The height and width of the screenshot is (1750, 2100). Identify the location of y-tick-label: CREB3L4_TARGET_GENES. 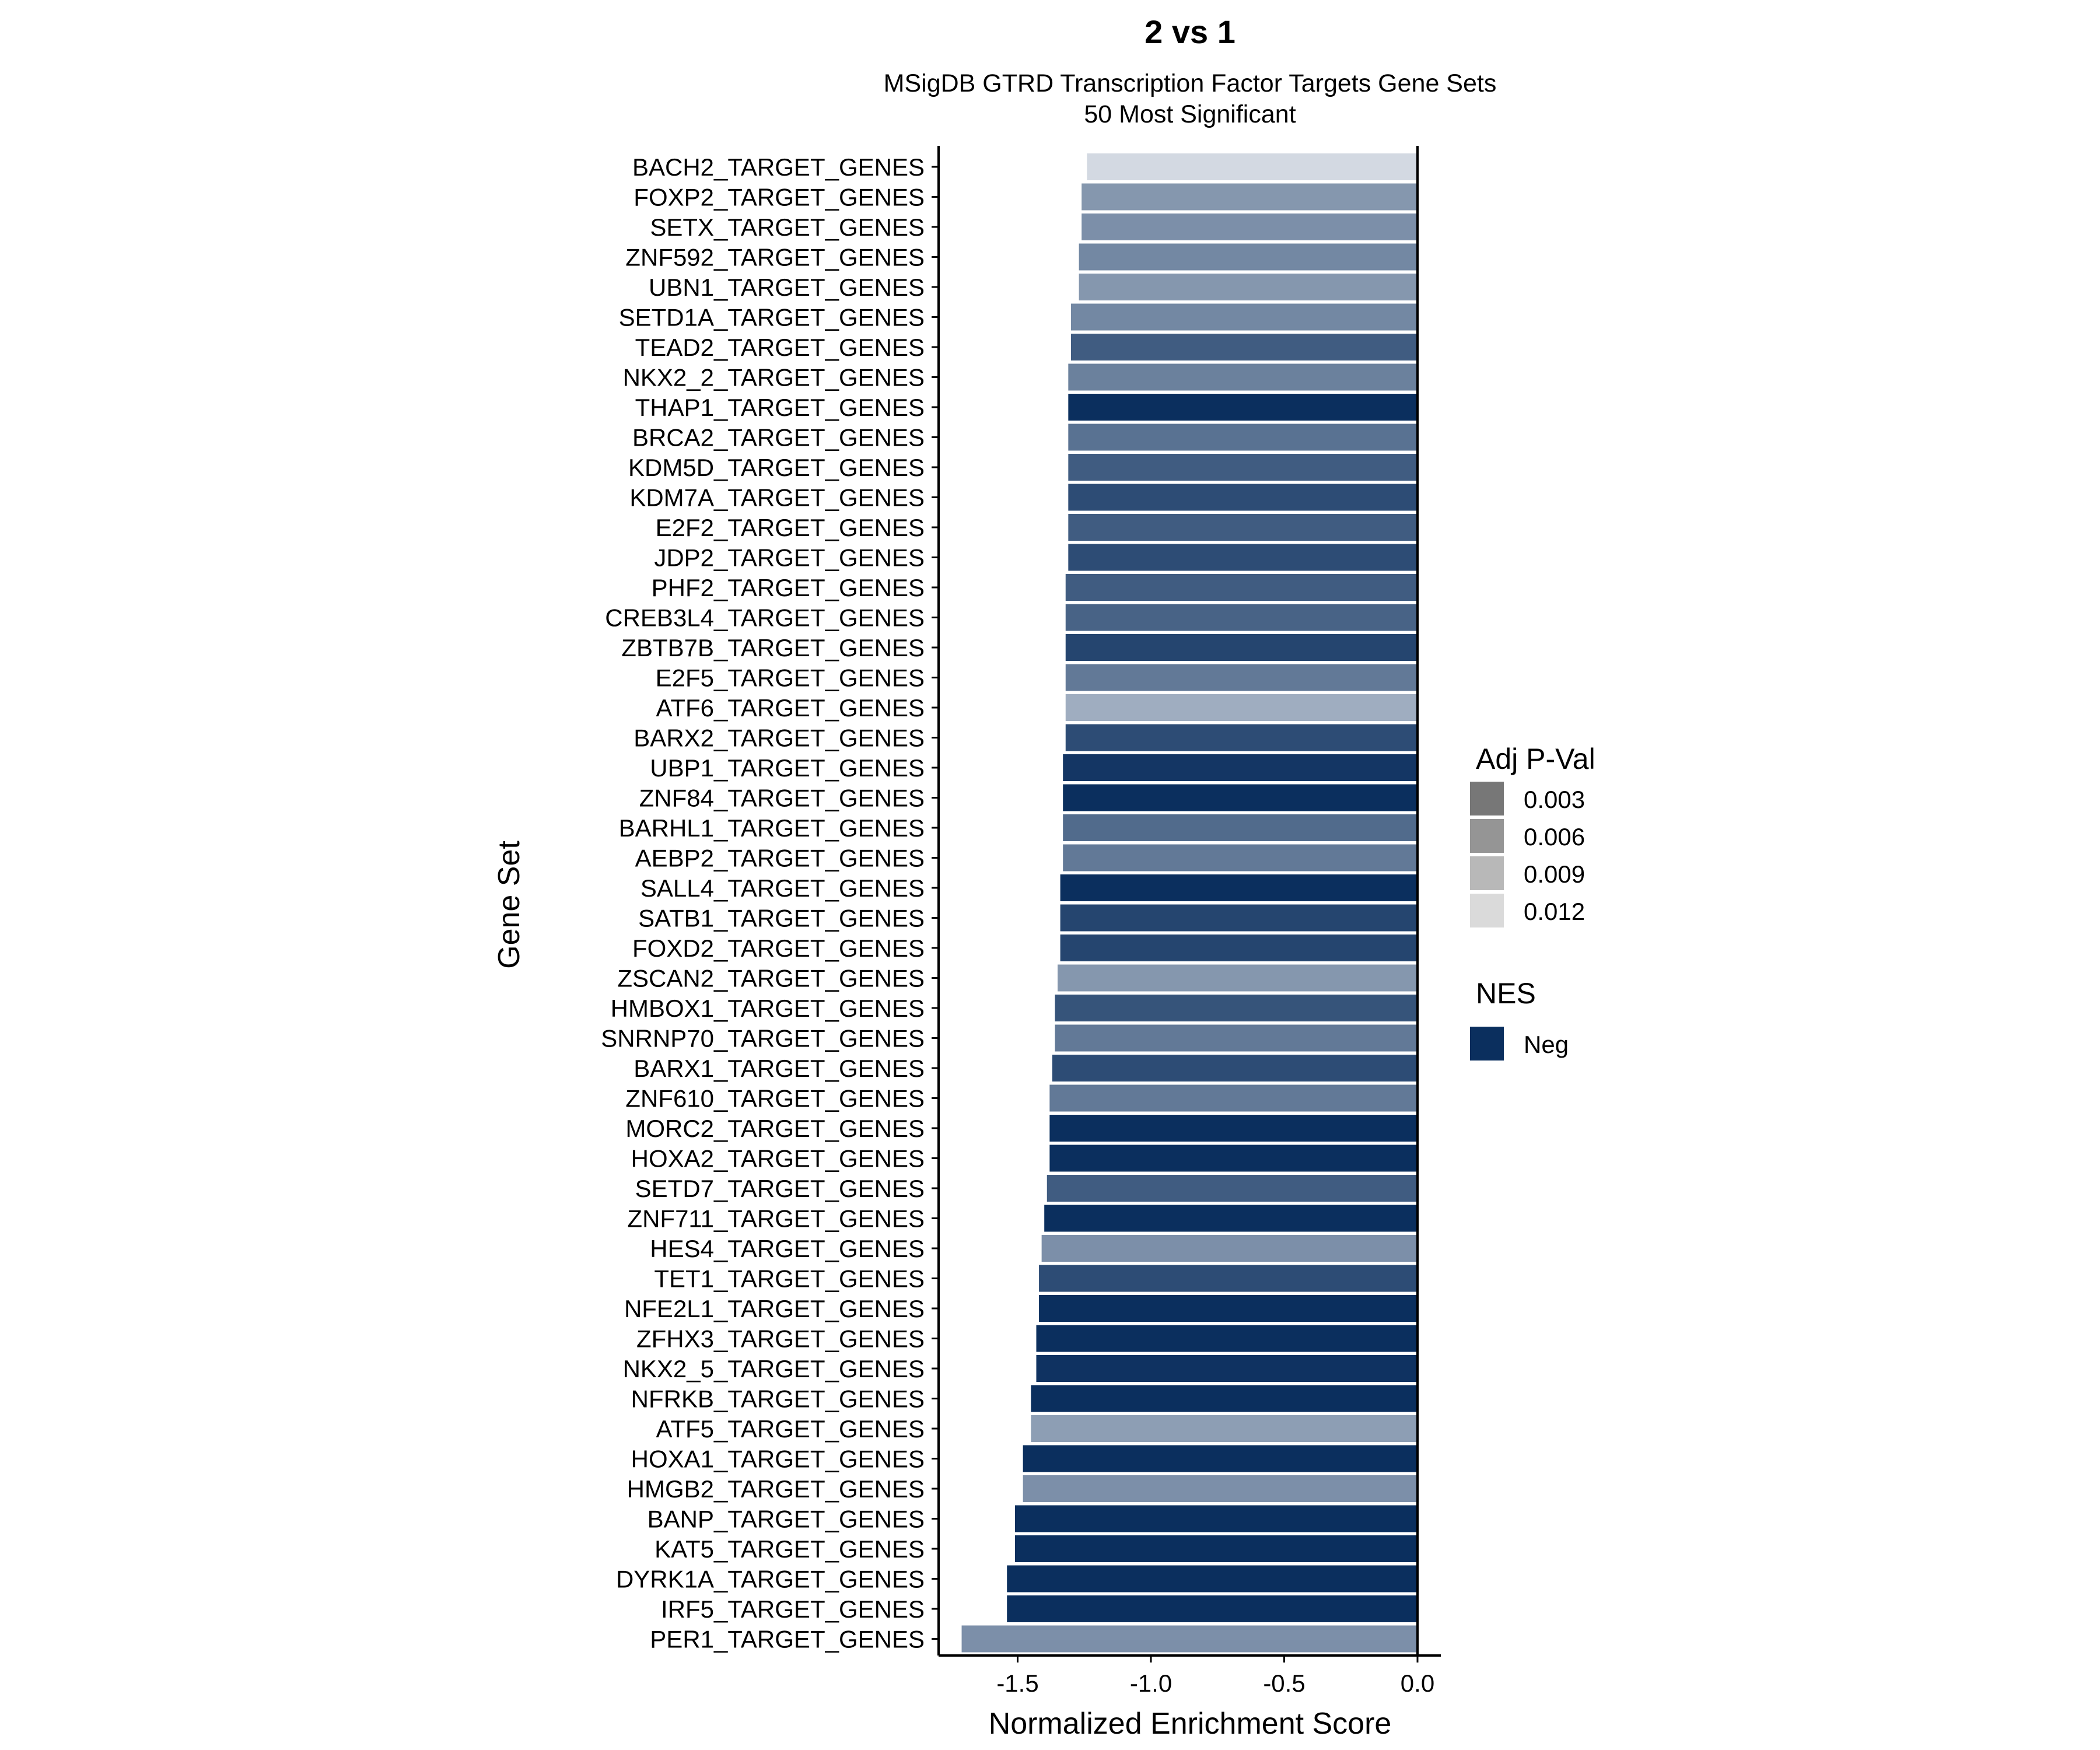
(765, 618).